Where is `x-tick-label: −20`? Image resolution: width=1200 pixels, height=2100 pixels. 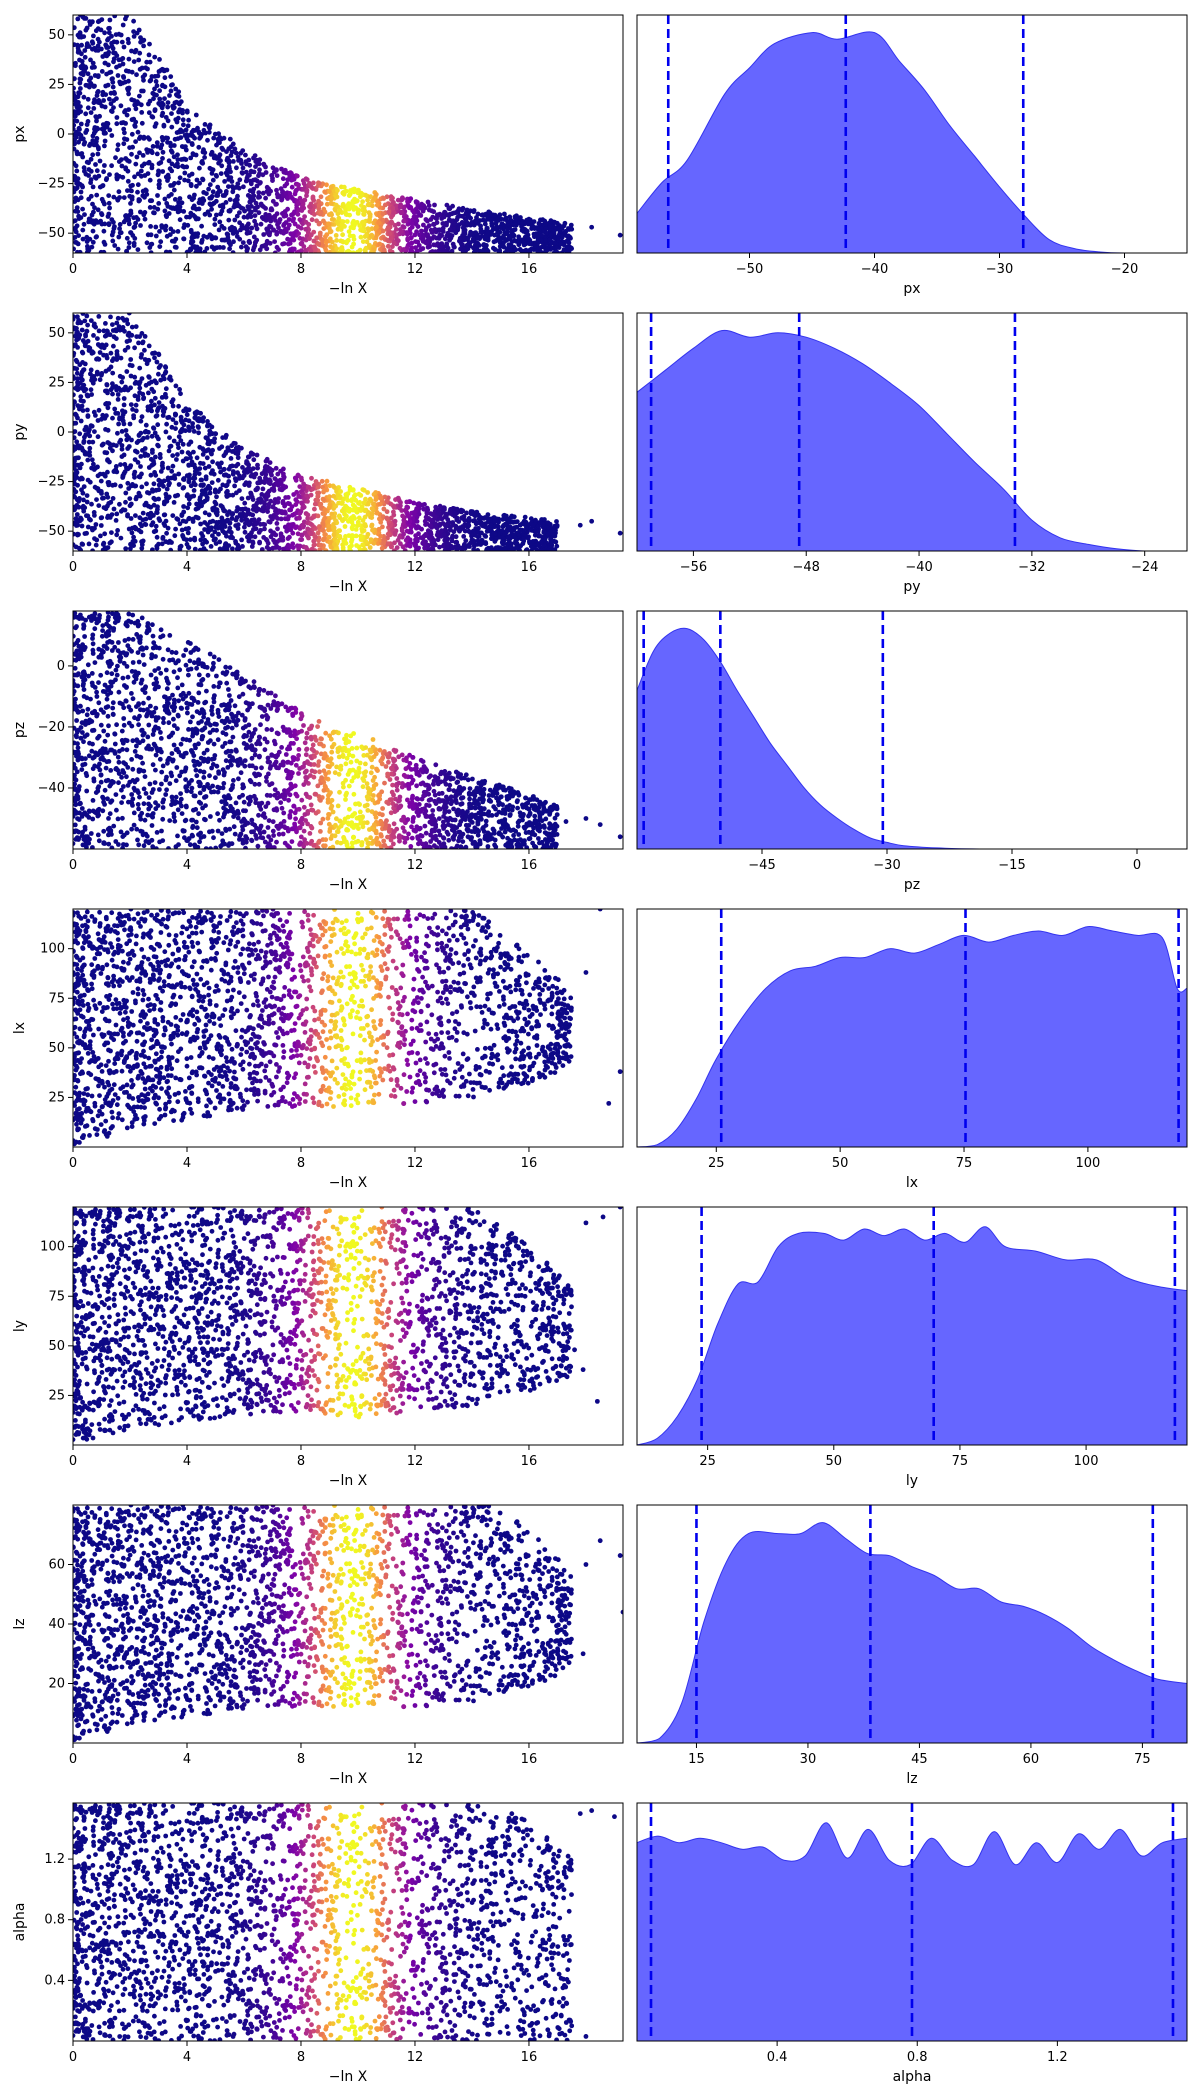
x-tick-label: −20 is located at coordinates (1124, 269).